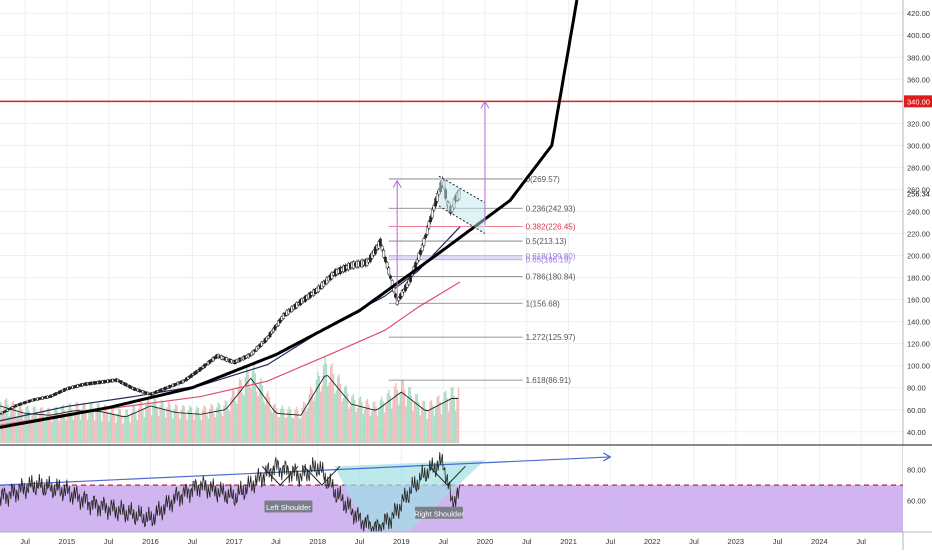 The image size is (932, 555). What do you see at coordinates (551, 256) in the screenshot?
I see `fib-level-label: 0.618(199.80)` at bounding box center [551, 256].